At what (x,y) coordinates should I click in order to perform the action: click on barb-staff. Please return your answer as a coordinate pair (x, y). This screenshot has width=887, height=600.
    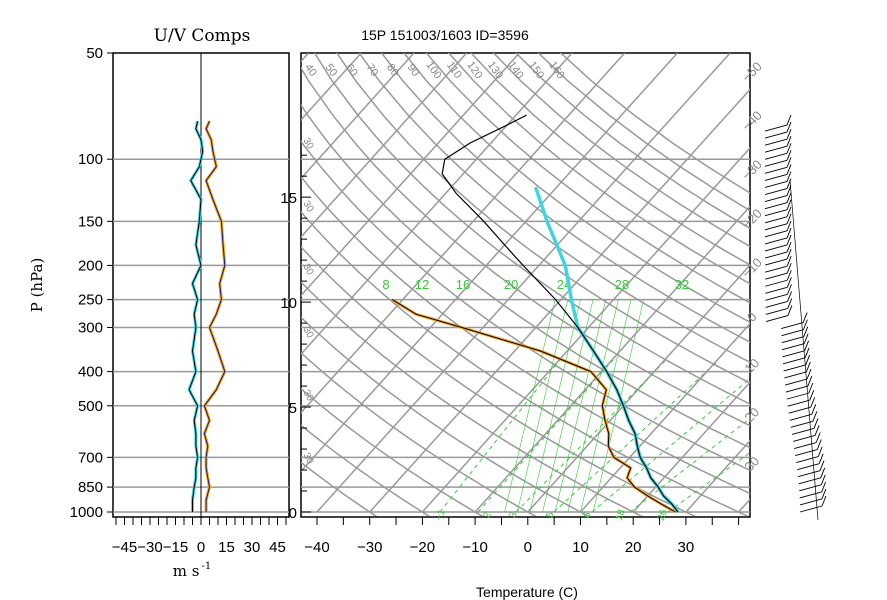
    Looking at the image, I should click on (804, 350).